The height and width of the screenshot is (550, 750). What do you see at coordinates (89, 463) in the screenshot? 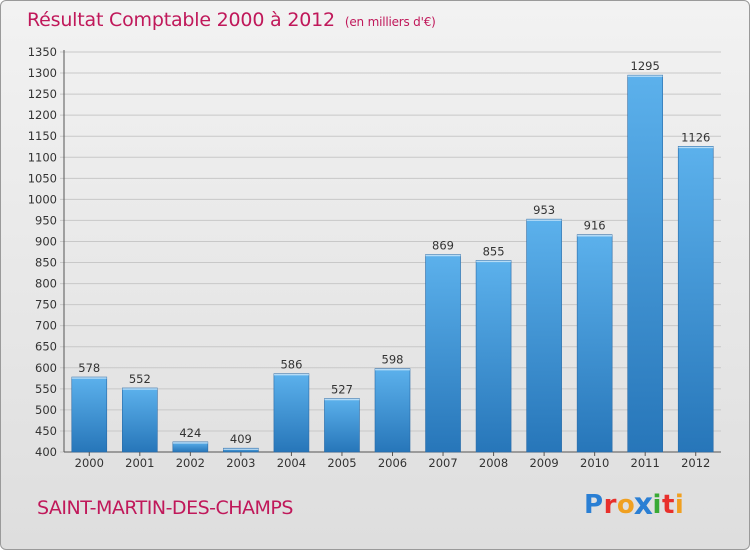
I see `x-tick-label-2000: 2000` at bounding box center [89, 463].